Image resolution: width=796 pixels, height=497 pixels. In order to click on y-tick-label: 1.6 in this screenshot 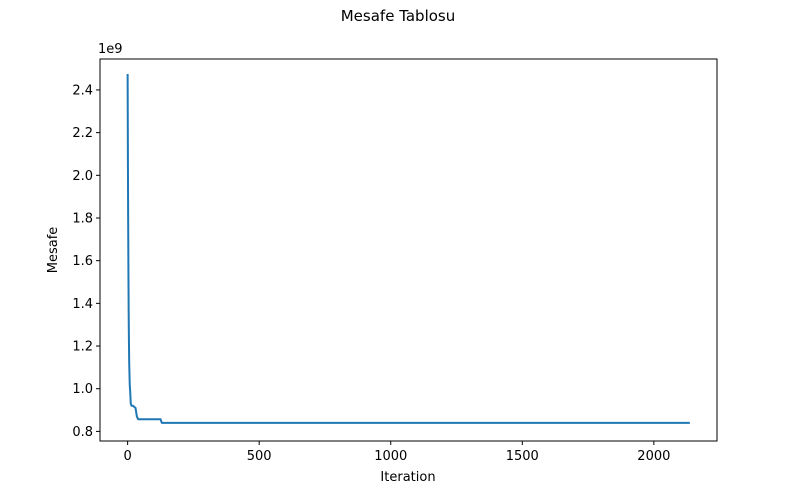, I will do `click(82, 261)`.